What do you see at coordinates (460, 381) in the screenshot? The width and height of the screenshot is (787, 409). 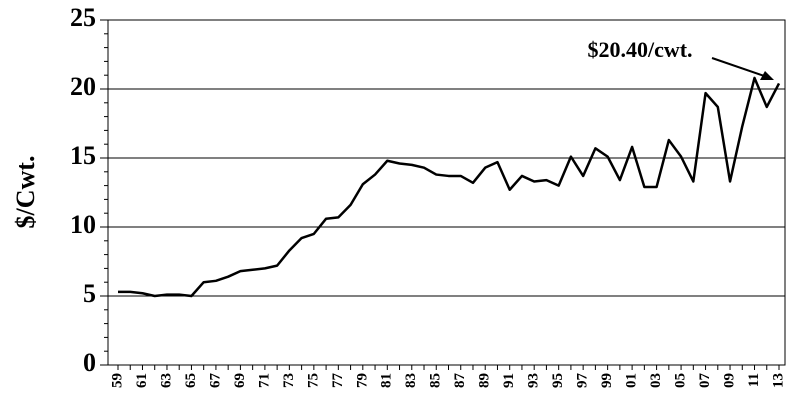 I see `x-tick-label: 87` at bounding box center [460, 381].